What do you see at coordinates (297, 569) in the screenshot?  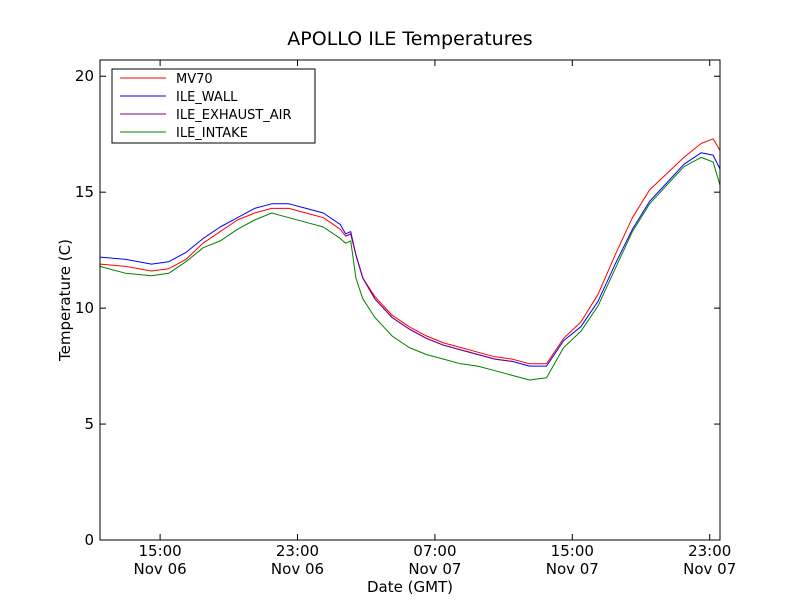 I see `x-tick-date-1: Nov 06` at bounding box center [297, 569].